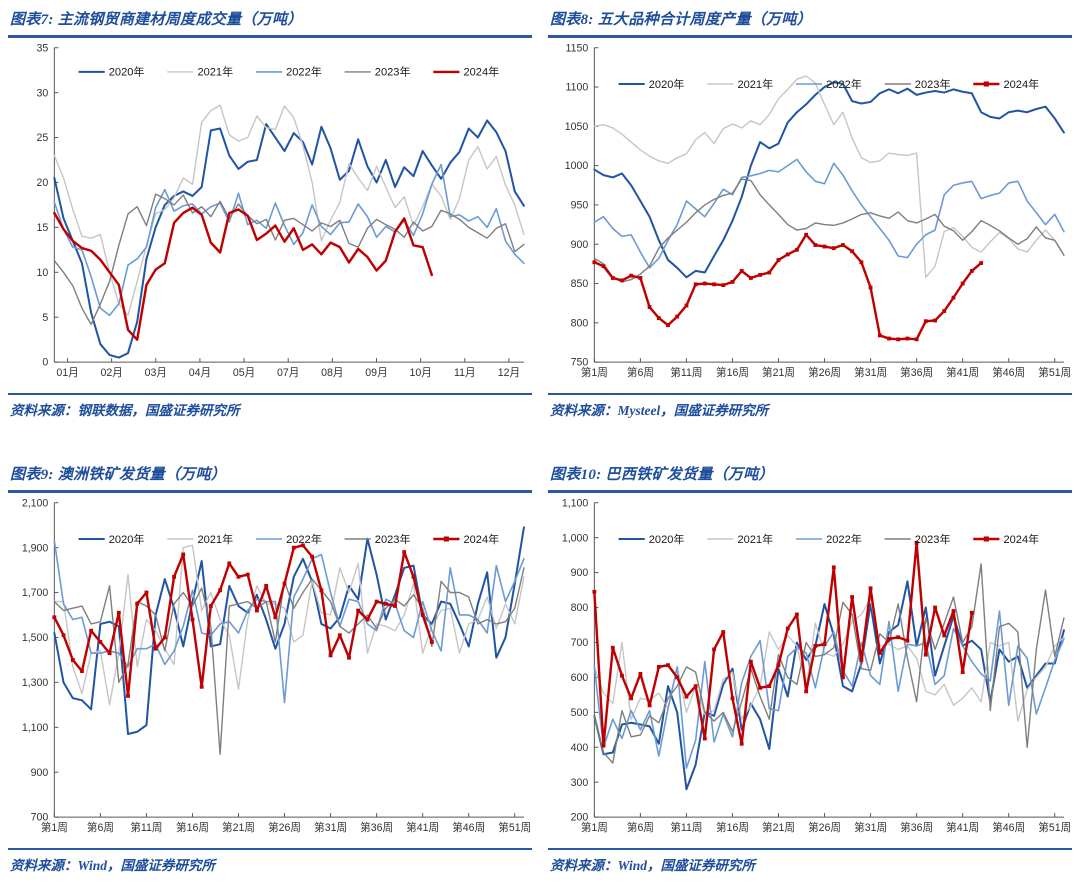  I want to click on y-tick-label: 1000, so click(577, 166).